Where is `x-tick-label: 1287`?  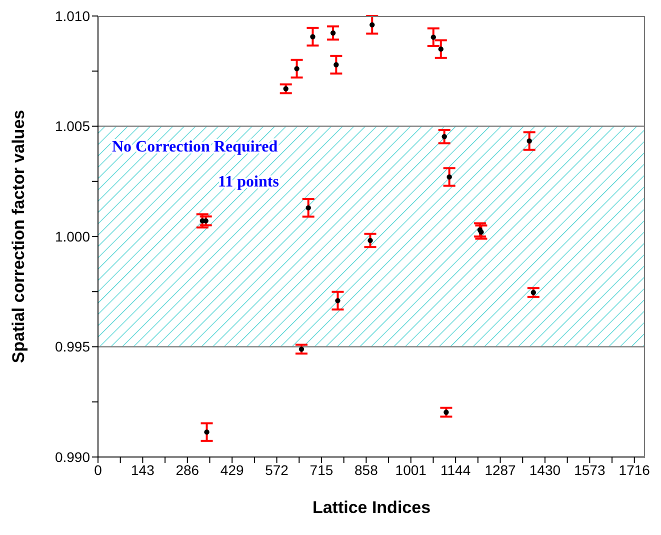 x-tick-label: 1287 is located at coordinates (500, 470).